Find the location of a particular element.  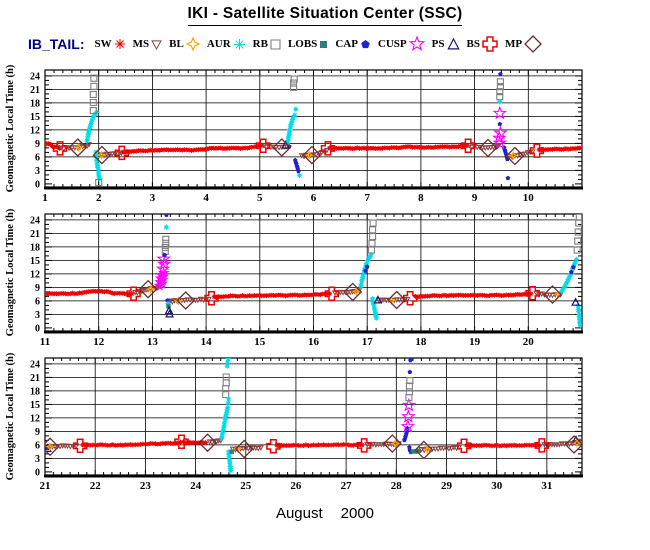

legend-item-bs: BS is located at coordinates (483, 44).